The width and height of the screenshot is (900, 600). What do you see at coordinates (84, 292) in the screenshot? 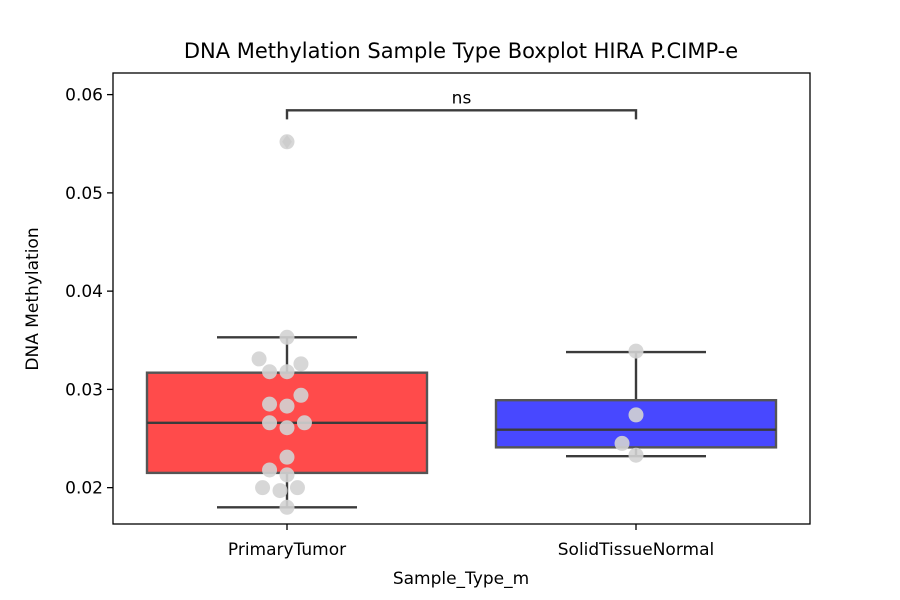
I see `y-tick-label: 0.04` at bounding box center [84, 292].